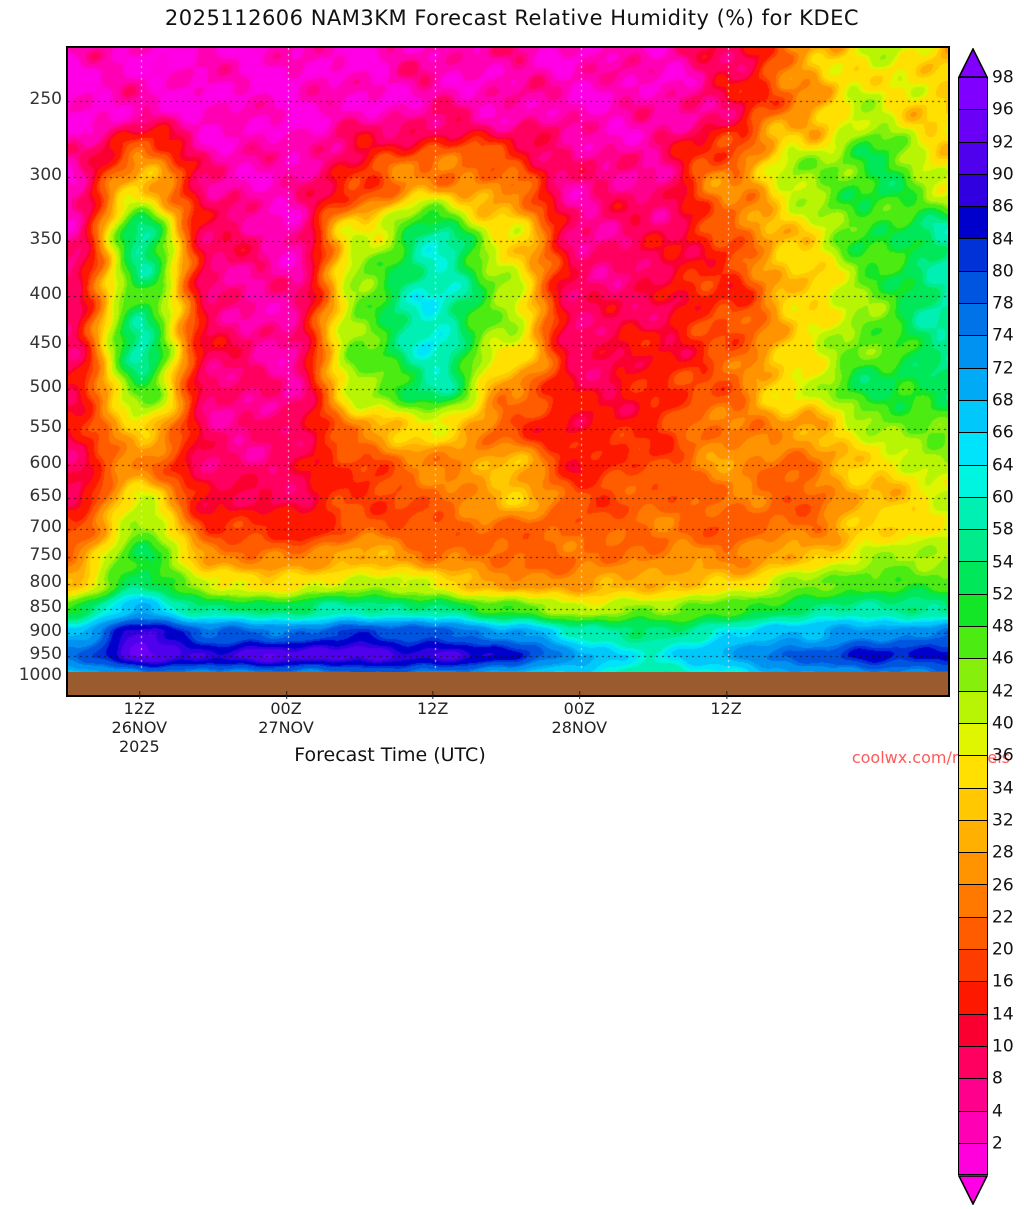 This screenshot has width=1024, height=1209. Describe the element at coordinates (1003, 658) in the screenshot. I see `colorbar-tick-label: 46` at that location.